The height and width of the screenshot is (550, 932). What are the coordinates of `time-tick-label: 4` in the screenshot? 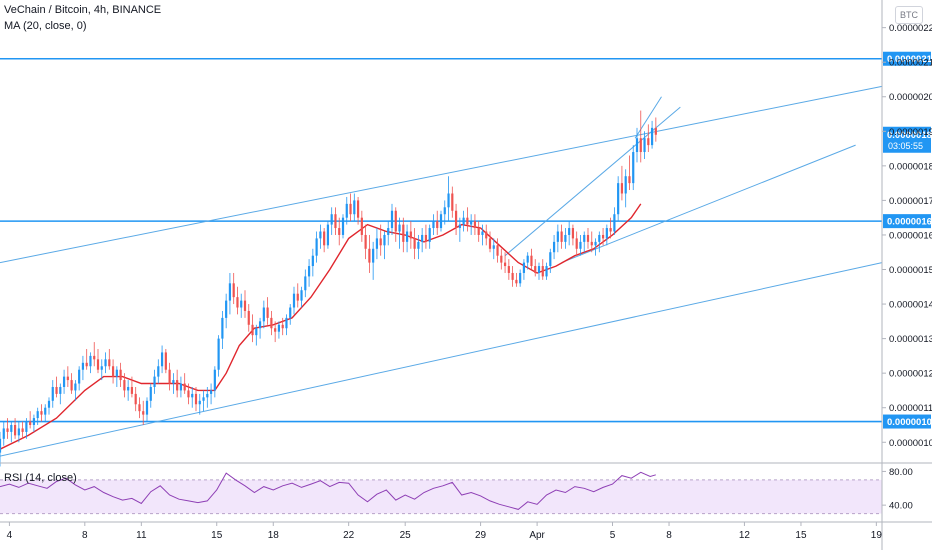 It's located at (10, 535).